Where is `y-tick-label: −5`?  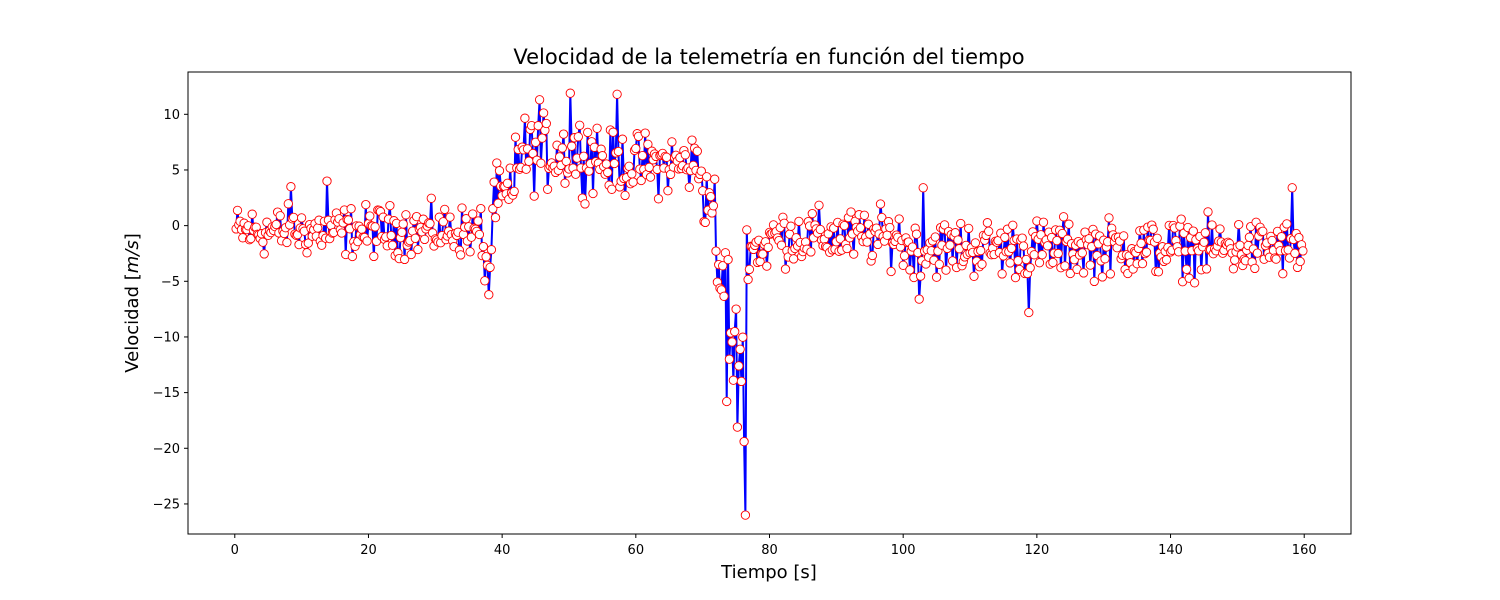 y-tick-label: −5 is located at coordinates (170, 282).